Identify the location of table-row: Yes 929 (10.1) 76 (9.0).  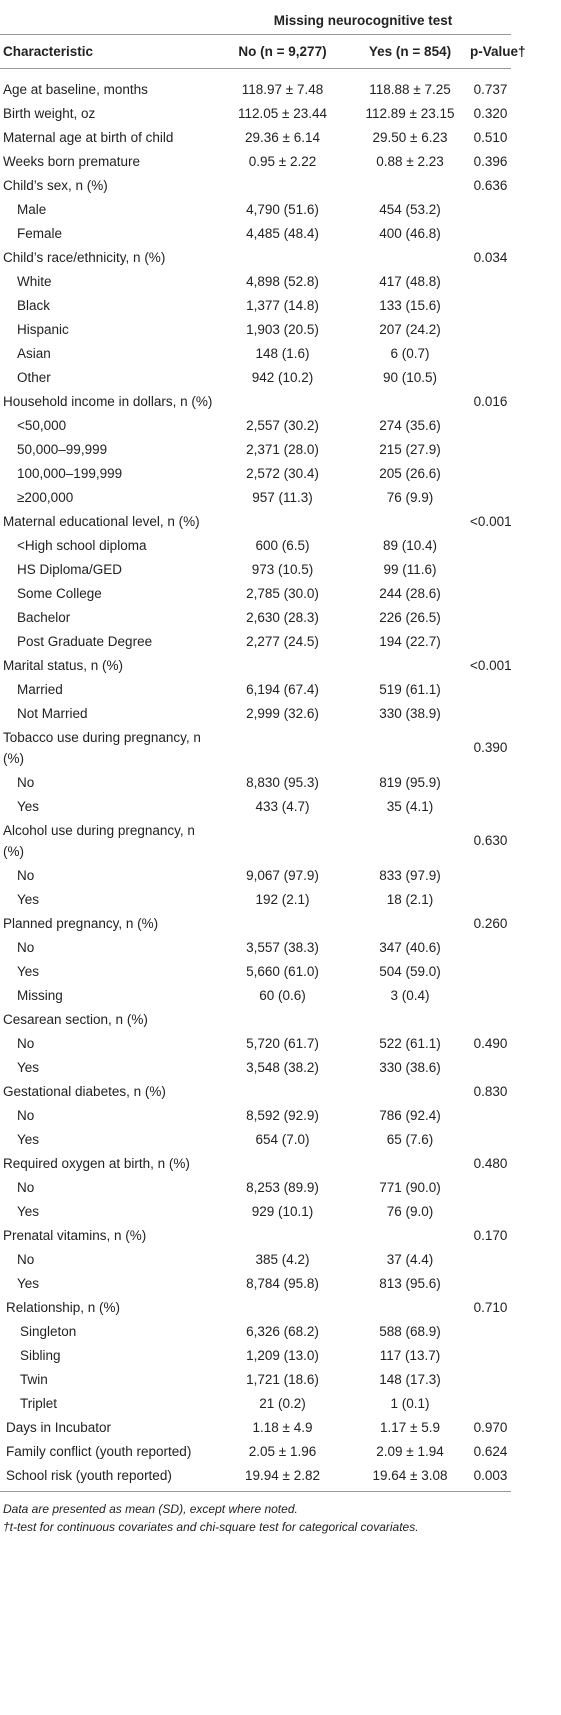
(255, 1211).